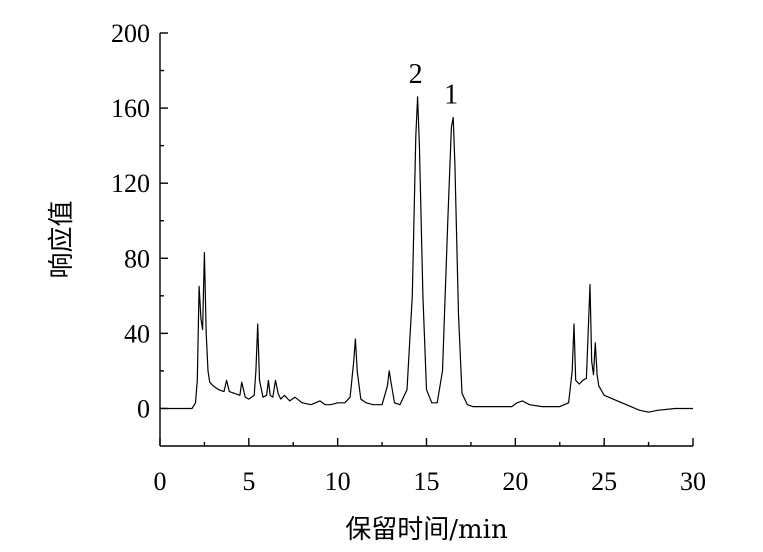  Describe the element at coordinates (137, 258) in the screenshot. I see `y-tick-label: 80` at that location.